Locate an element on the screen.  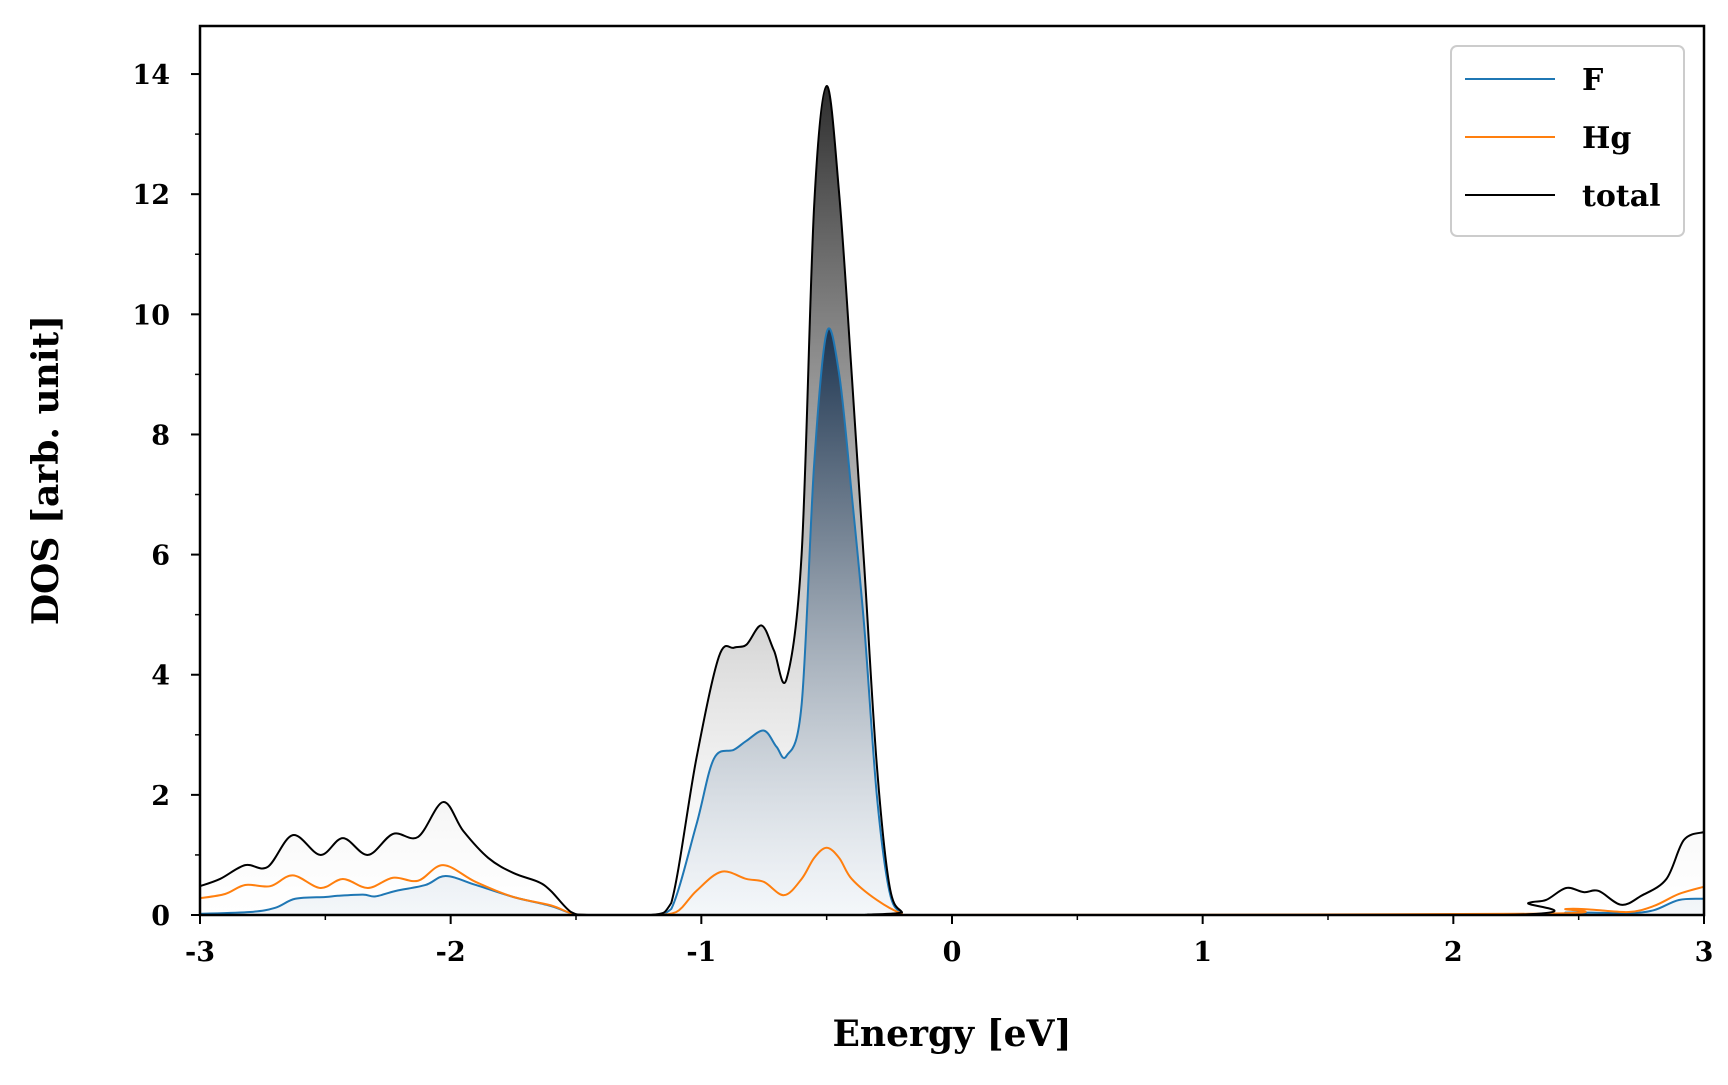
x-tick-label: -3 is located at coordinates (200, 952).